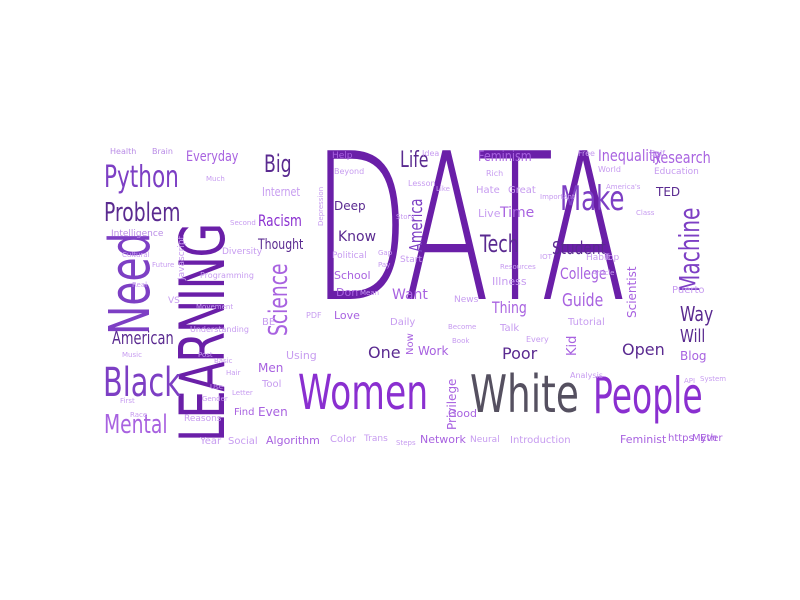 This screenshot has height=600, width=800. Describe the element at coordinates (643, 439) in the screenshot. I see `word-feminist: Feminist` at that location.